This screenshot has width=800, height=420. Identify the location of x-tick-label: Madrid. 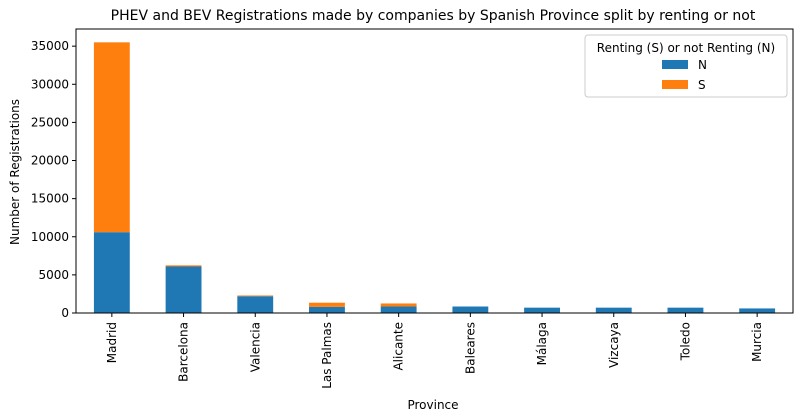
(112, 342).